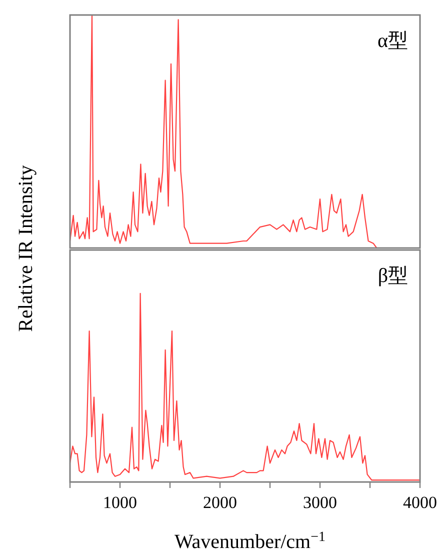 This screenshot has height=554, width=448. I want to click on x-tick-label: 3000, so click(320, 502).